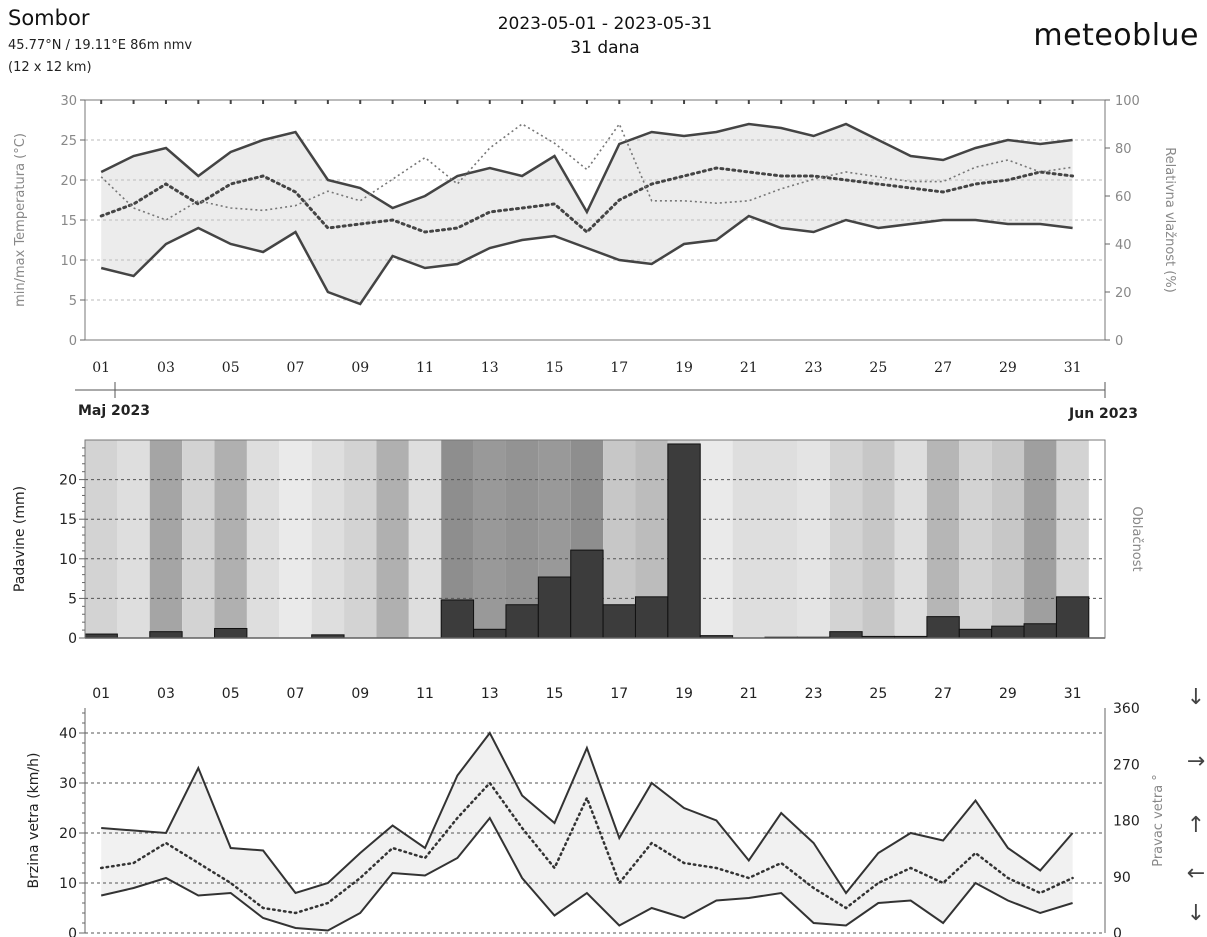 The height and width of the screenshot is (937, 1207). Describe the element at coordinates (1116, 35) in the screenshot. I see `brand-logo: meteoblue` at that location.